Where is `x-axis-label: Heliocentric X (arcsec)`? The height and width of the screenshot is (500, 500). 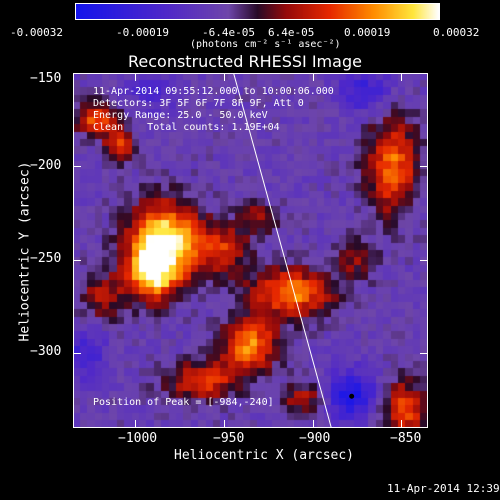 x-axis-label: Heliocentric X (arcsec) is located at coordinates (264, 455).